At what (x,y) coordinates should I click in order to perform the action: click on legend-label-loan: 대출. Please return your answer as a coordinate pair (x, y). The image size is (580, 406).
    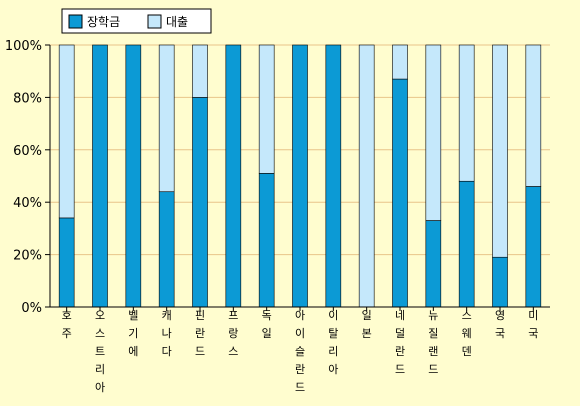
    Looking at the image, I should click on (177, 22).